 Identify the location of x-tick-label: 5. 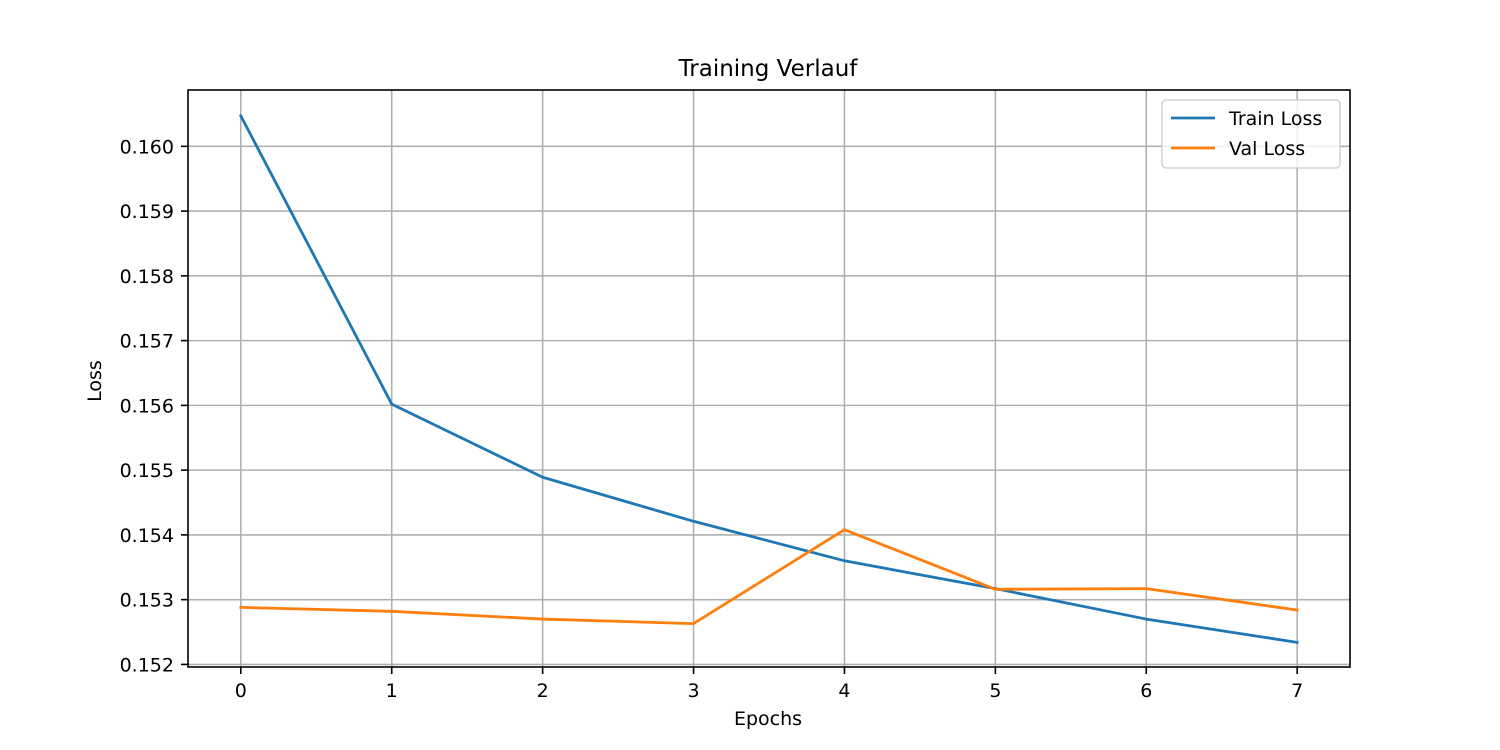
(995, 691).